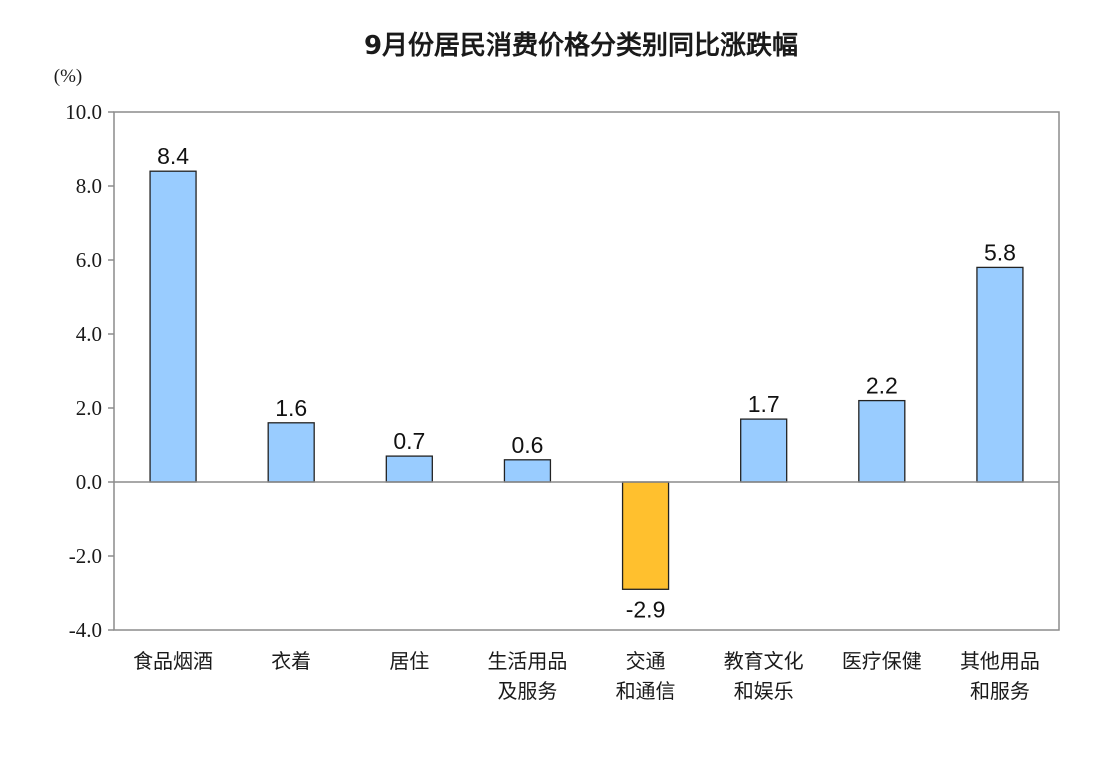 This screenshot has width=1106, height=760. What do you see at coordinates (291, 408) in the screenshot?
I see `data-label: 1.6` at bounding box center [291, 408].